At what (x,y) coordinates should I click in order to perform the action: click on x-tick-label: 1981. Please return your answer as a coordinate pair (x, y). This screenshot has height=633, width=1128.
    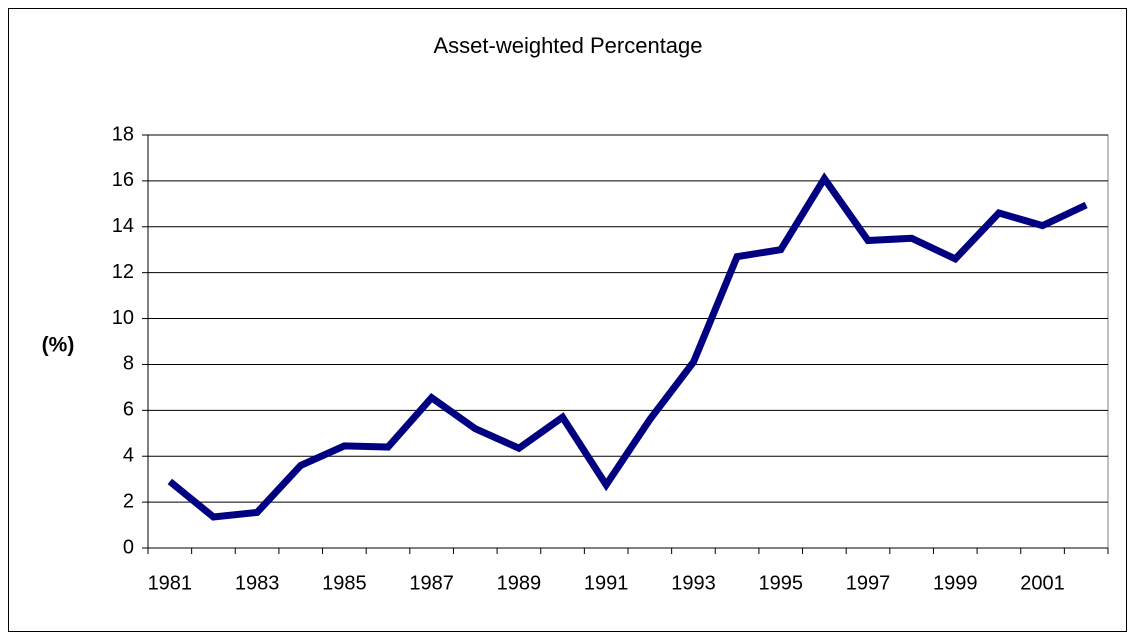
    Looking at the image, I should click on (170, 583).